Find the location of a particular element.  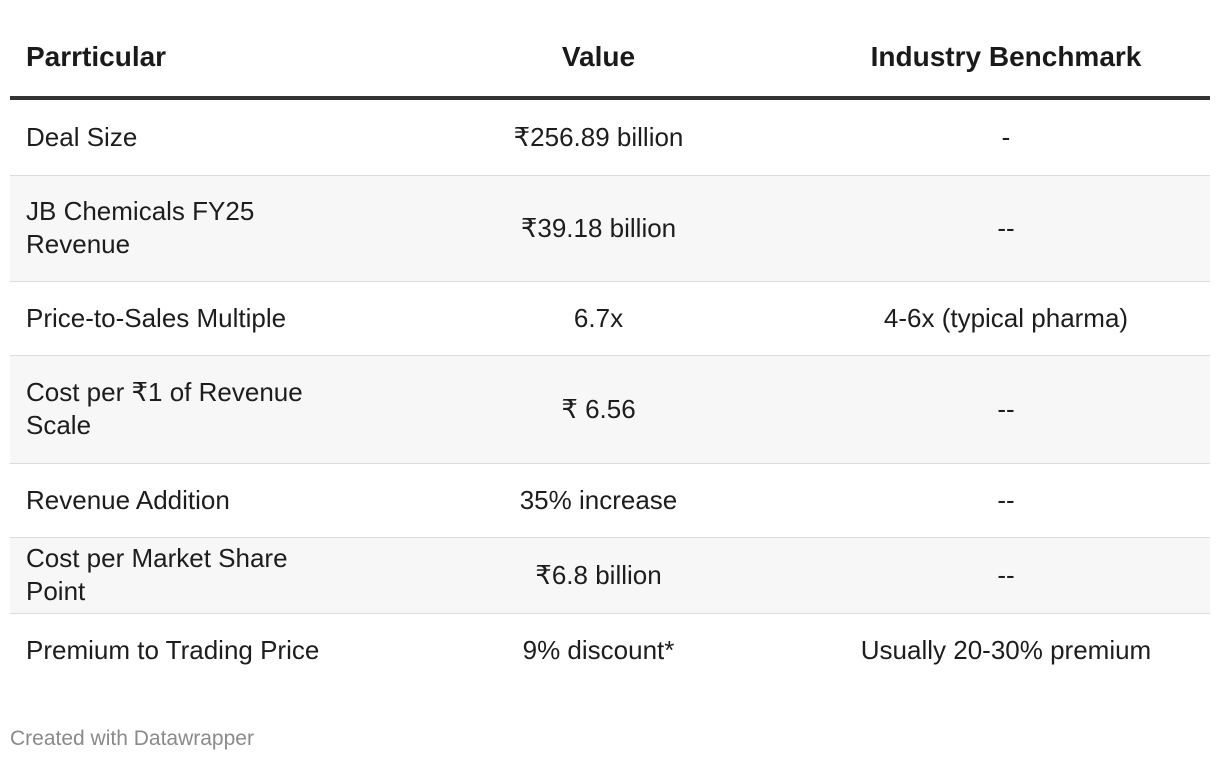

value-cell: ₹256.89 billion is located at coordinates (598, 137).